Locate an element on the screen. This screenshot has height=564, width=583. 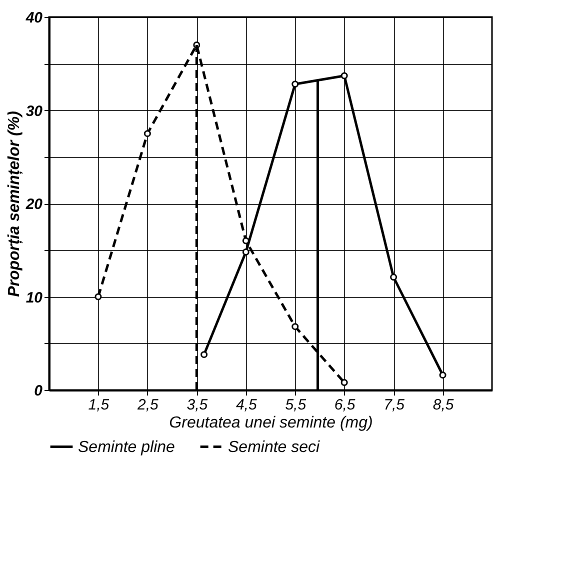
y-tick-label: 20 is located at coordinates (34, 204).